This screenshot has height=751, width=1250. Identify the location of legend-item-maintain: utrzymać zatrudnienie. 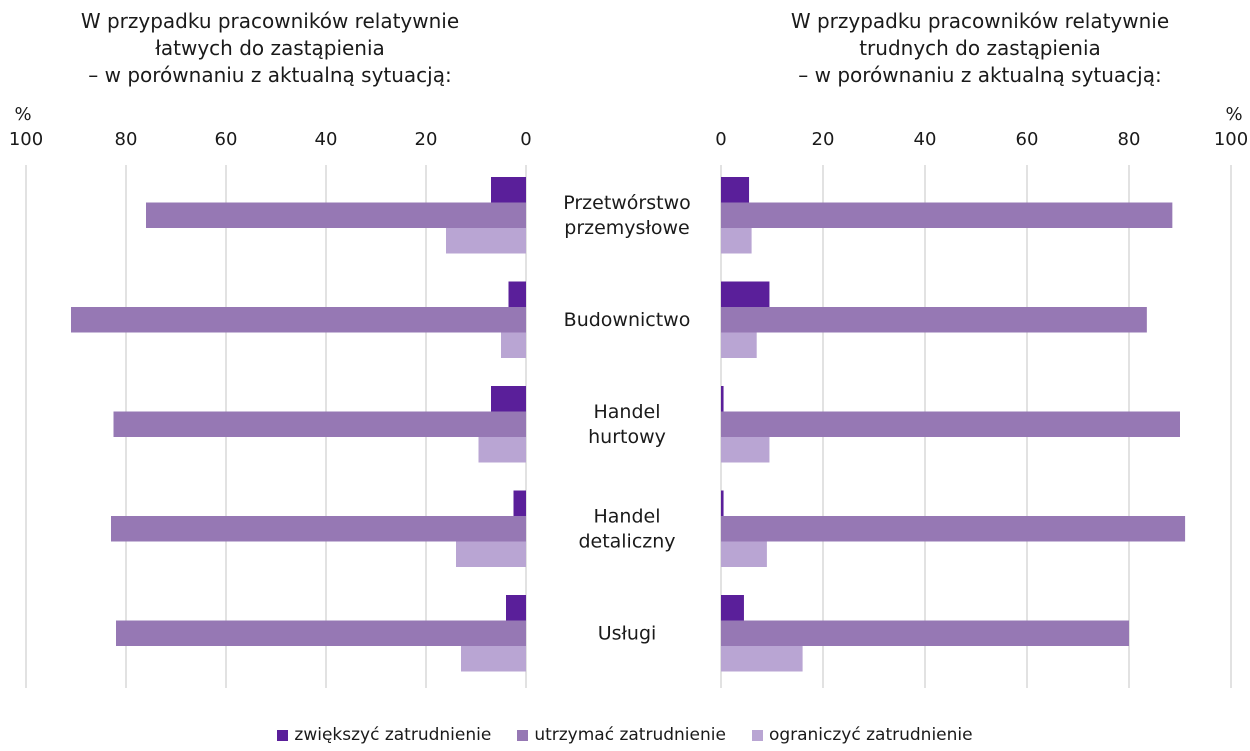
(621, 735).